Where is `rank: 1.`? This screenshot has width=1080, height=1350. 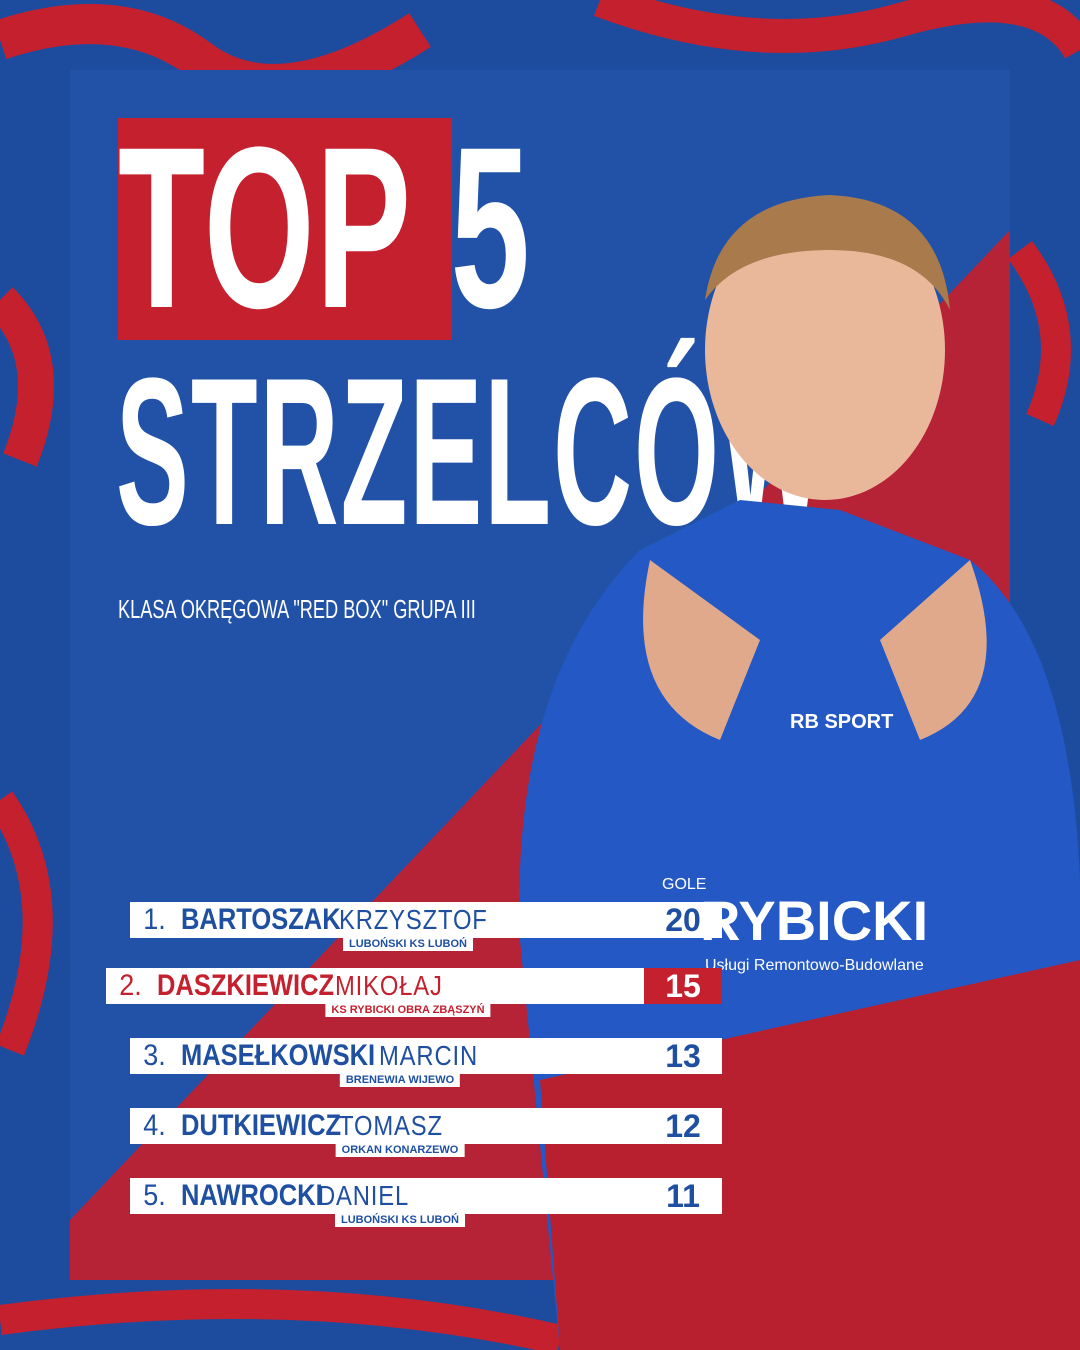 rank: 1. is located at coordinates (154, 919).